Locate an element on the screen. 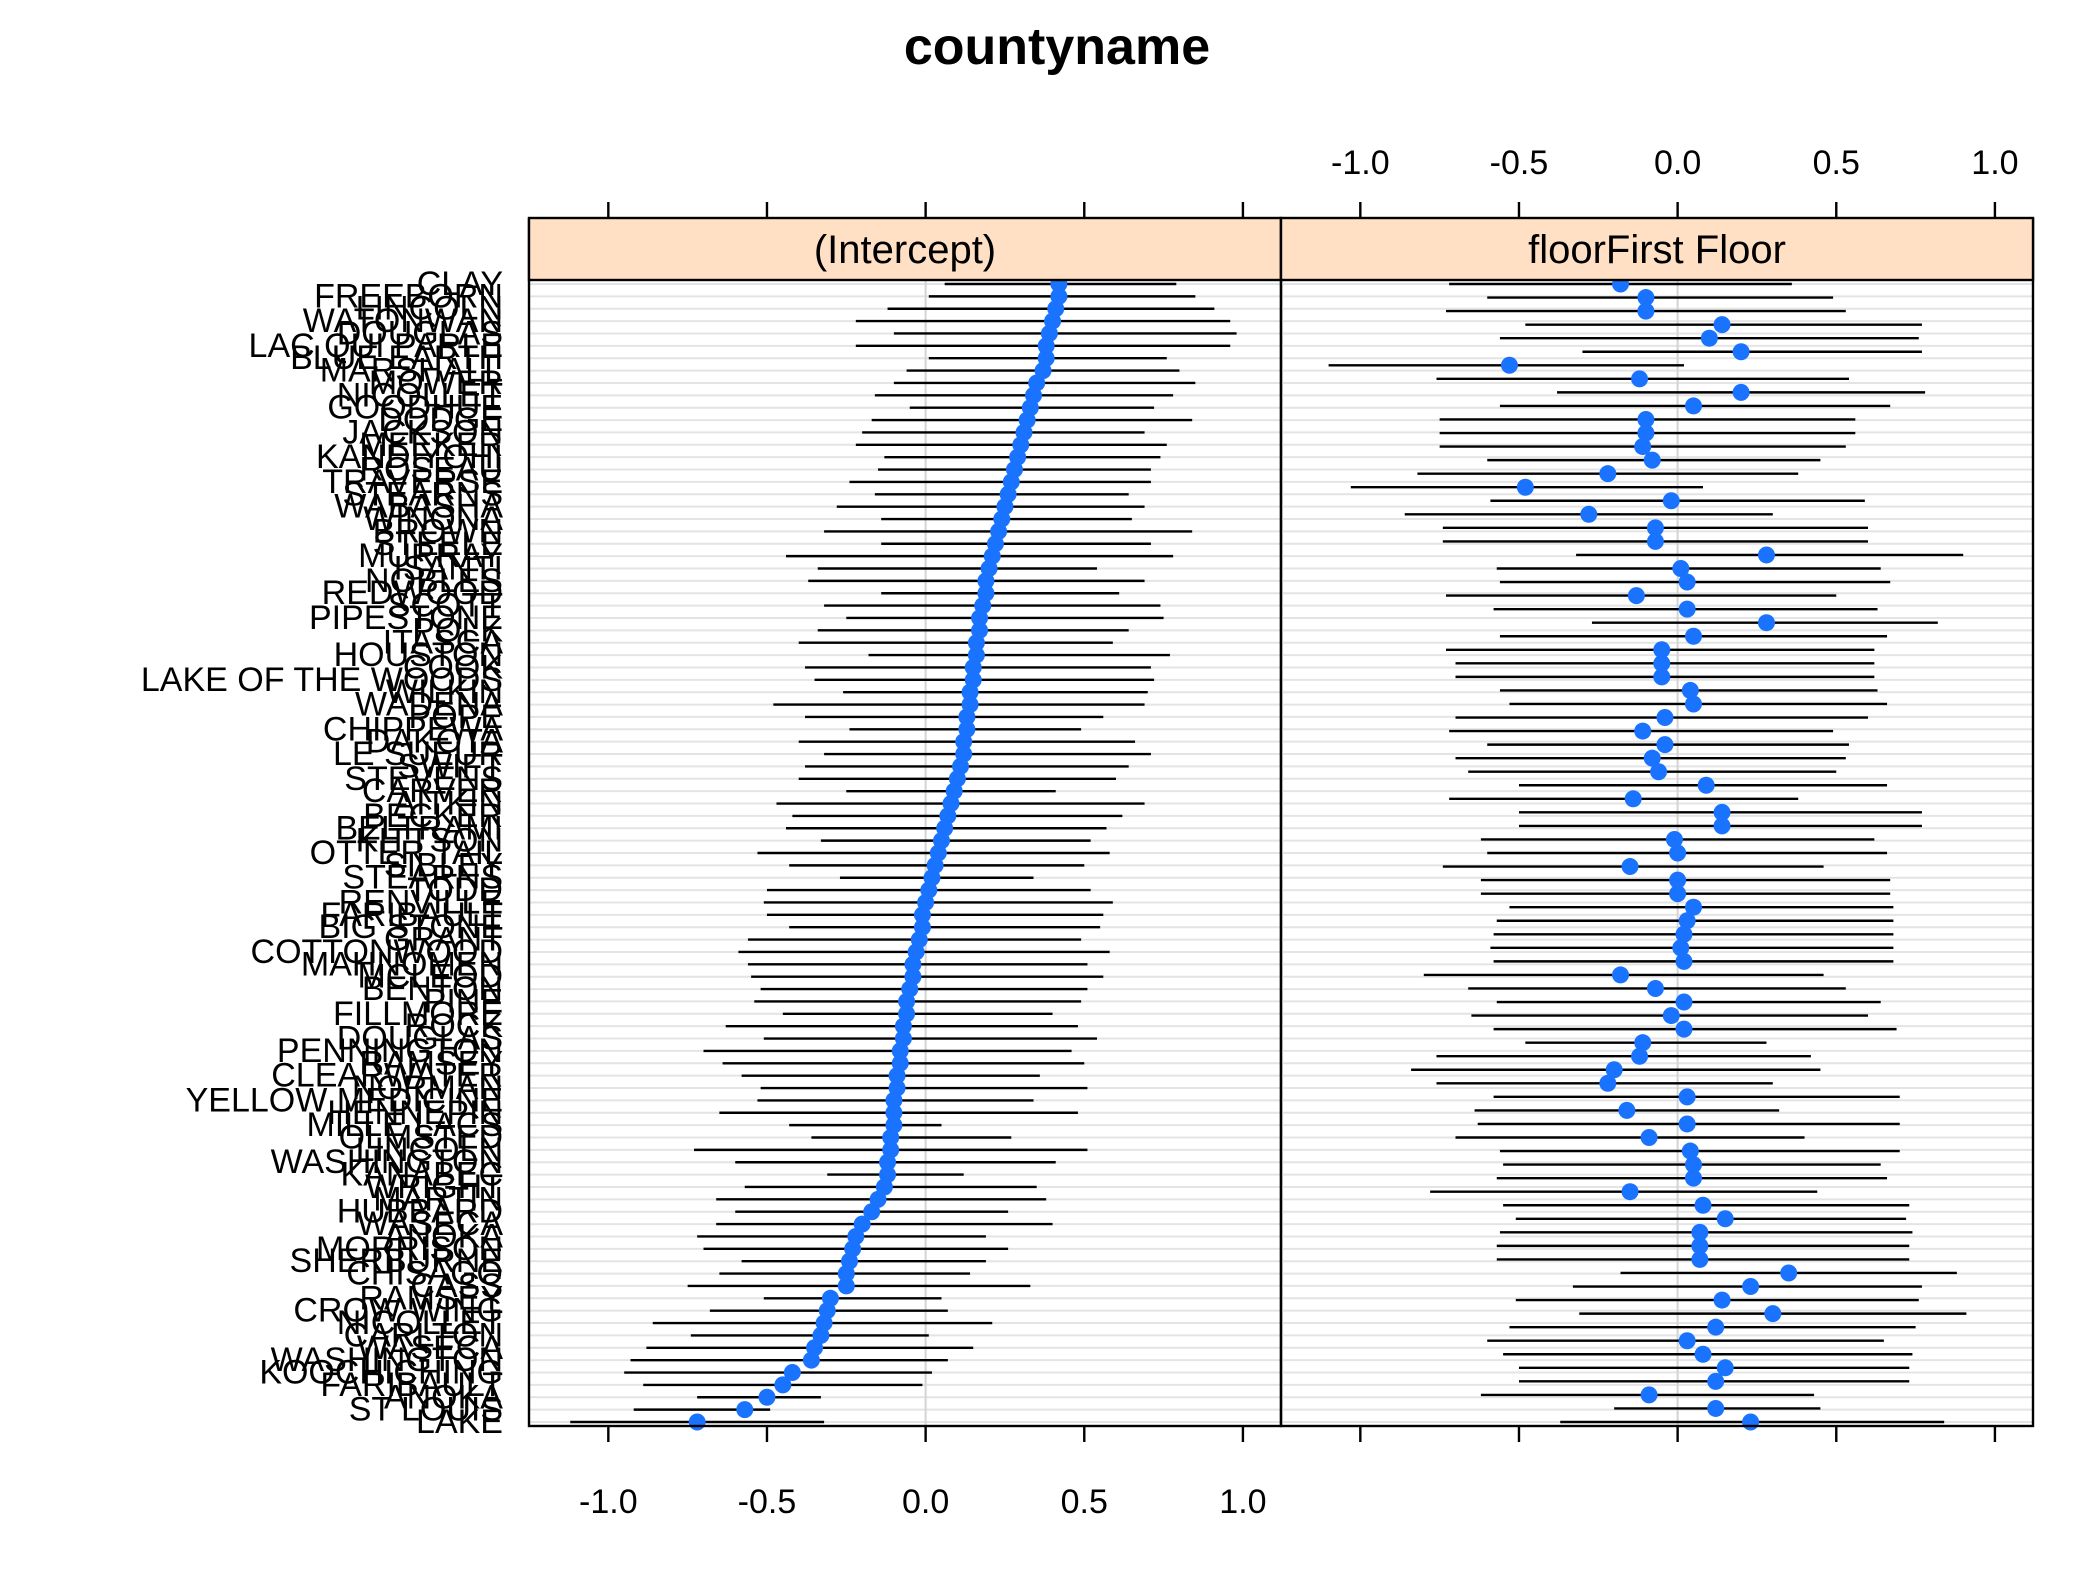  county-label: PINE is located at coordinates (463, 1001).